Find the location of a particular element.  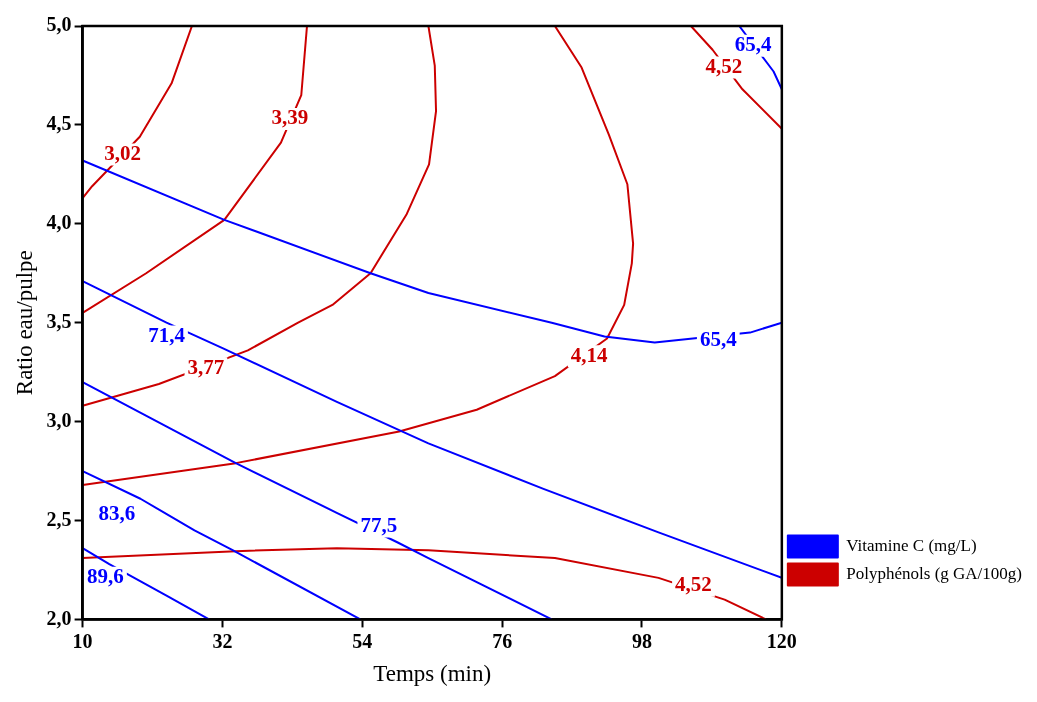

y-tick-label: 4,0 is located at coordinates (59, 221).